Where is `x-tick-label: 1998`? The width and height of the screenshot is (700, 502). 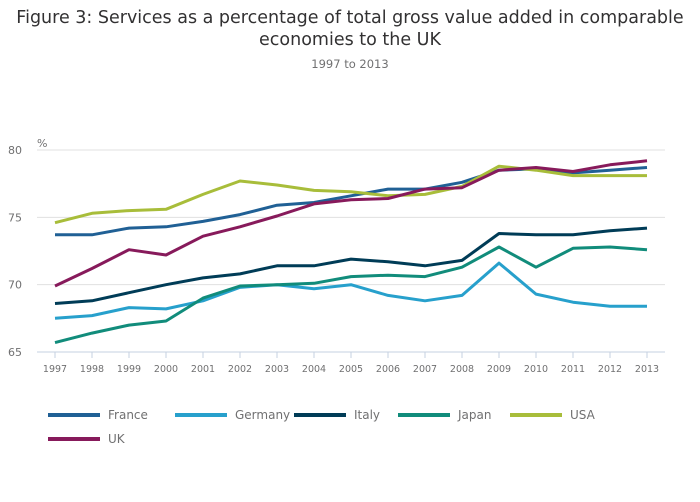
x-tick-label: 1998 is located at coordinates (92, 369).